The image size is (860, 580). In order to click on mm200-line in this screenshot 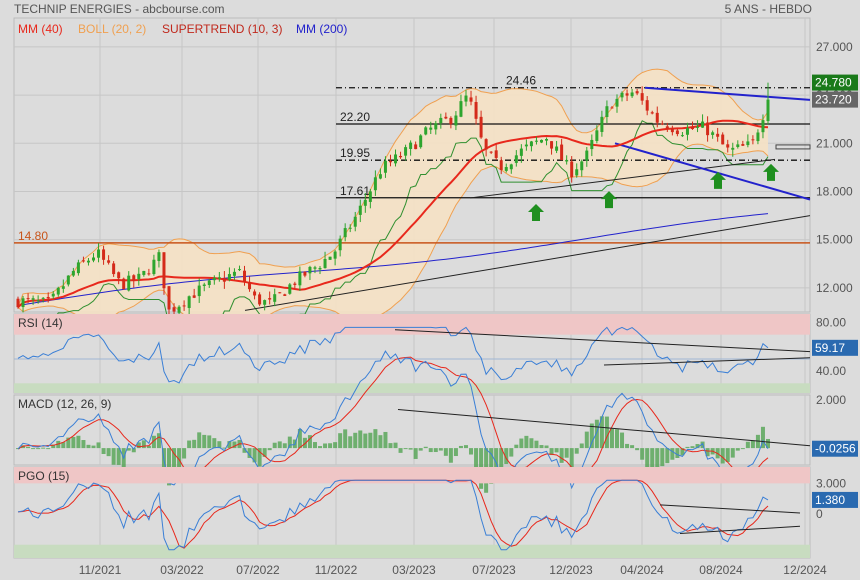, I will do `click(393, 260)`.